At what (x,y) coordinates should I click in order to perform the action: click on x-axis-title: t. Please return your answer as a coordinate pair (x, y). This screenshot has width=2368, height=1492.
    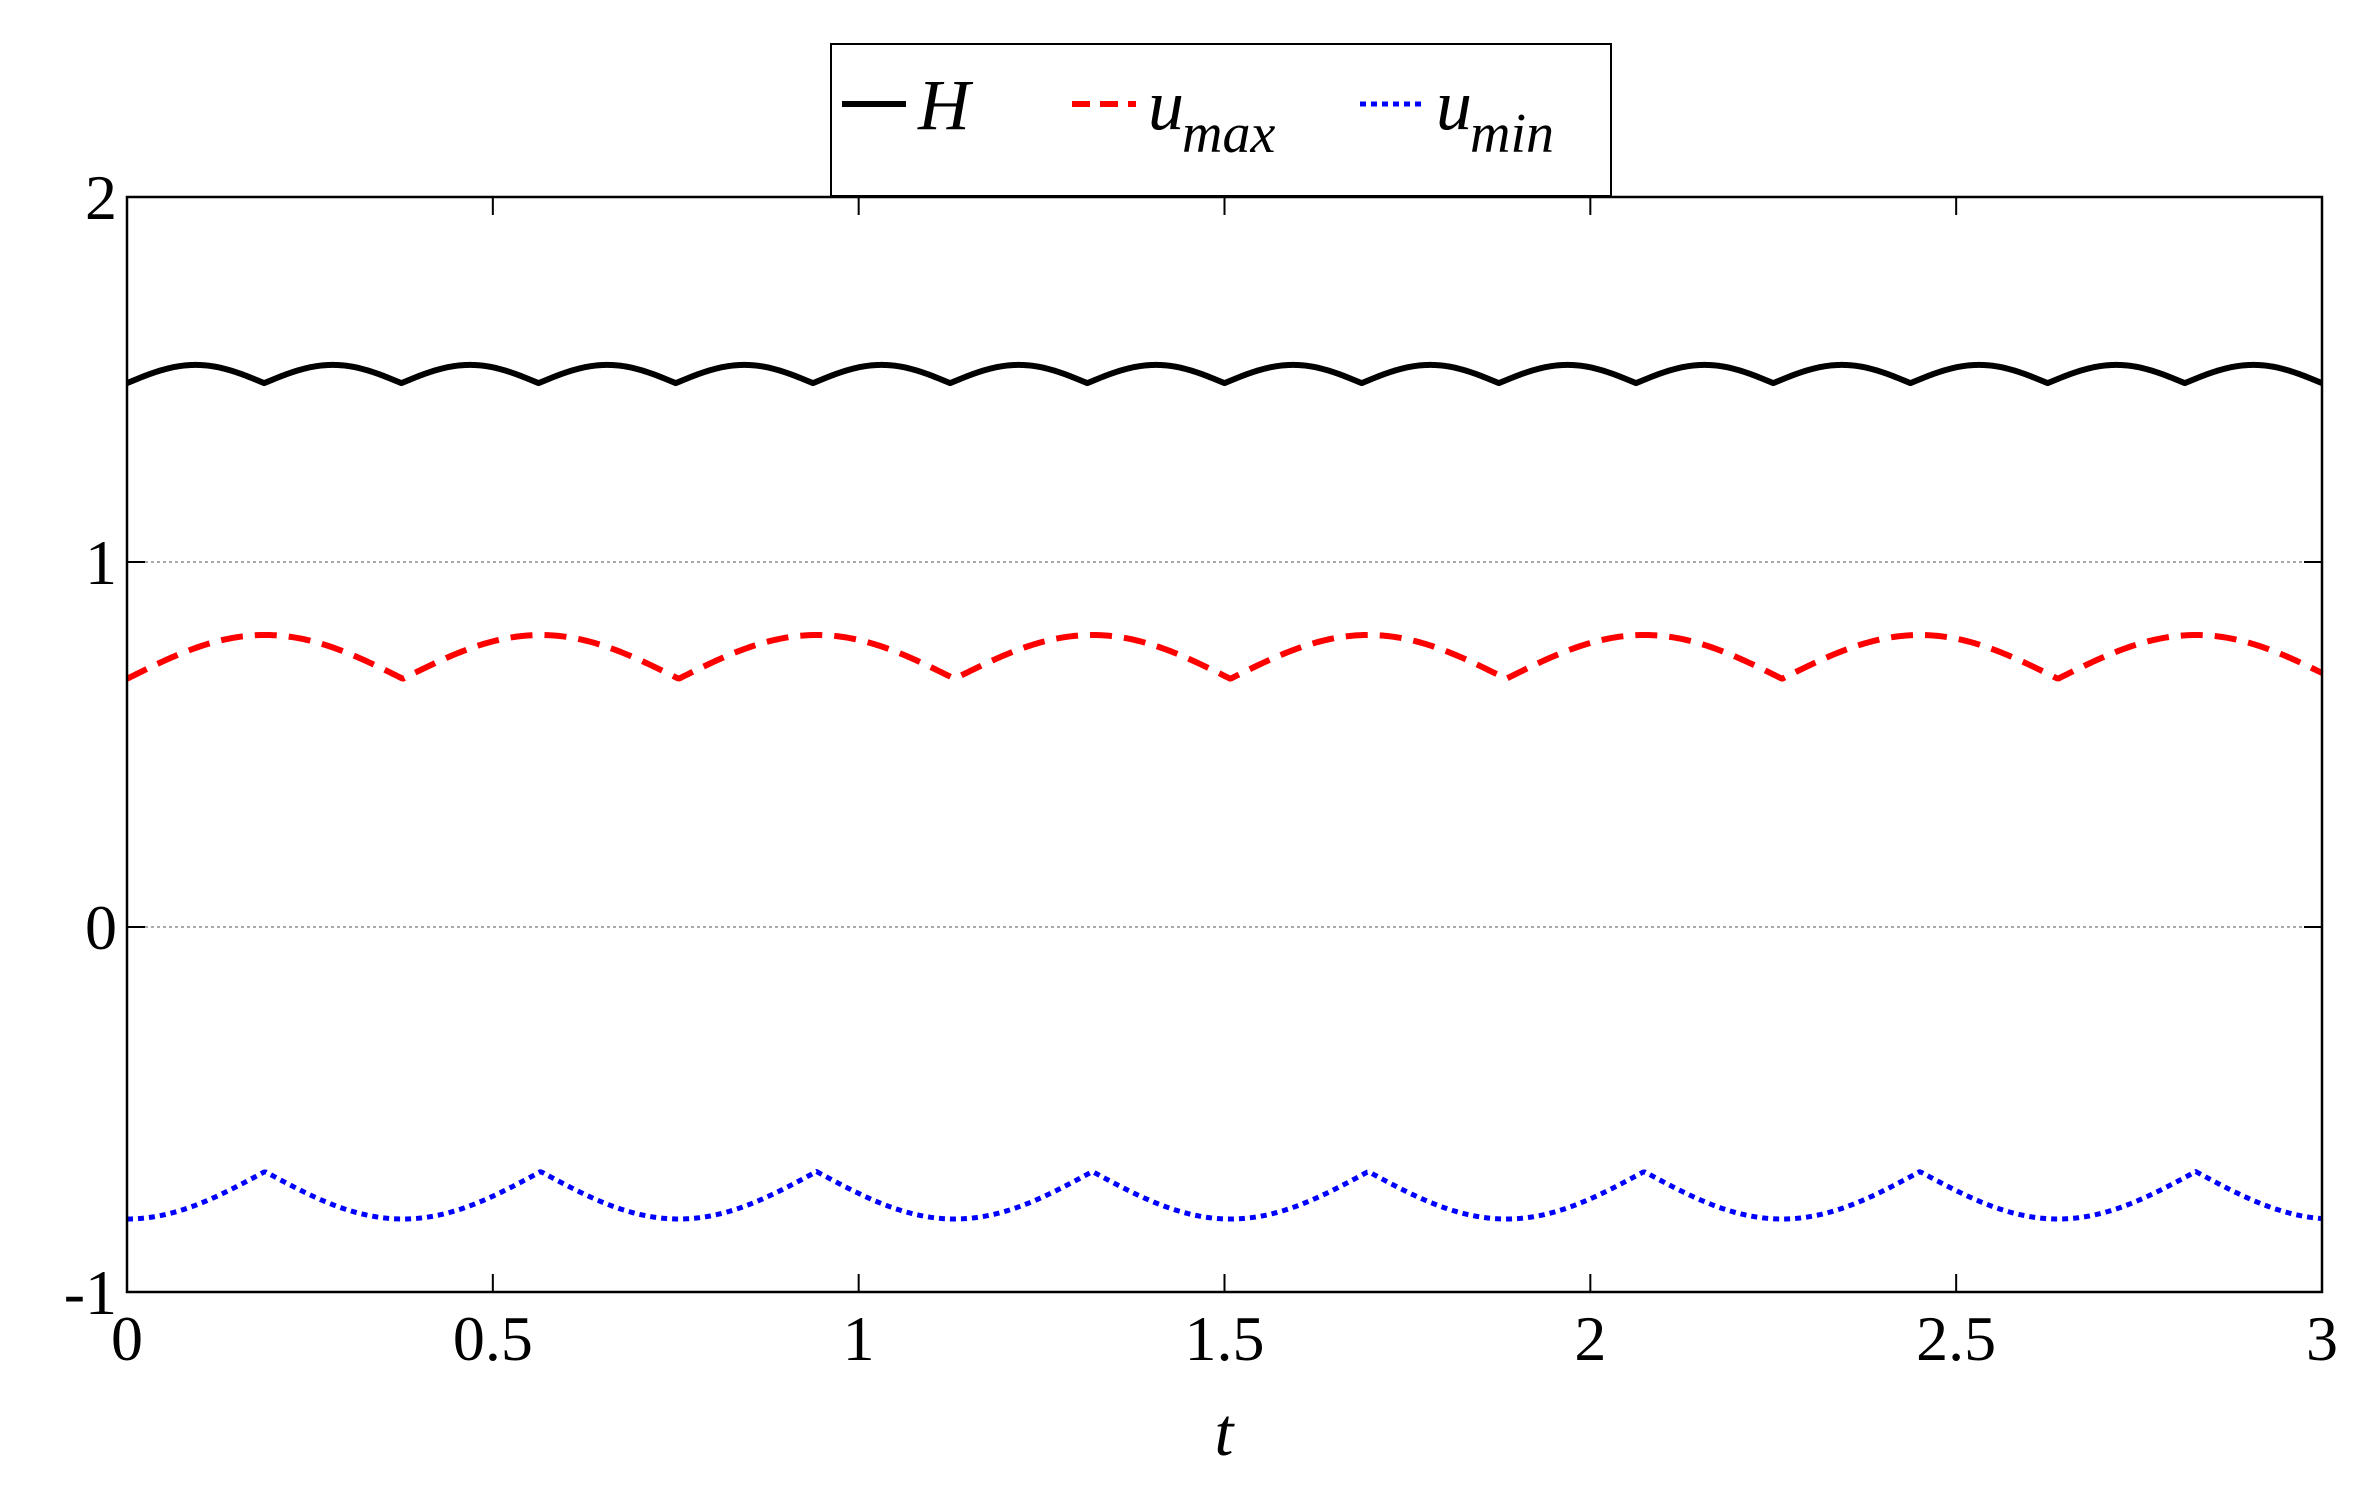
    Looking at the image, I should click on (1225, 1432).